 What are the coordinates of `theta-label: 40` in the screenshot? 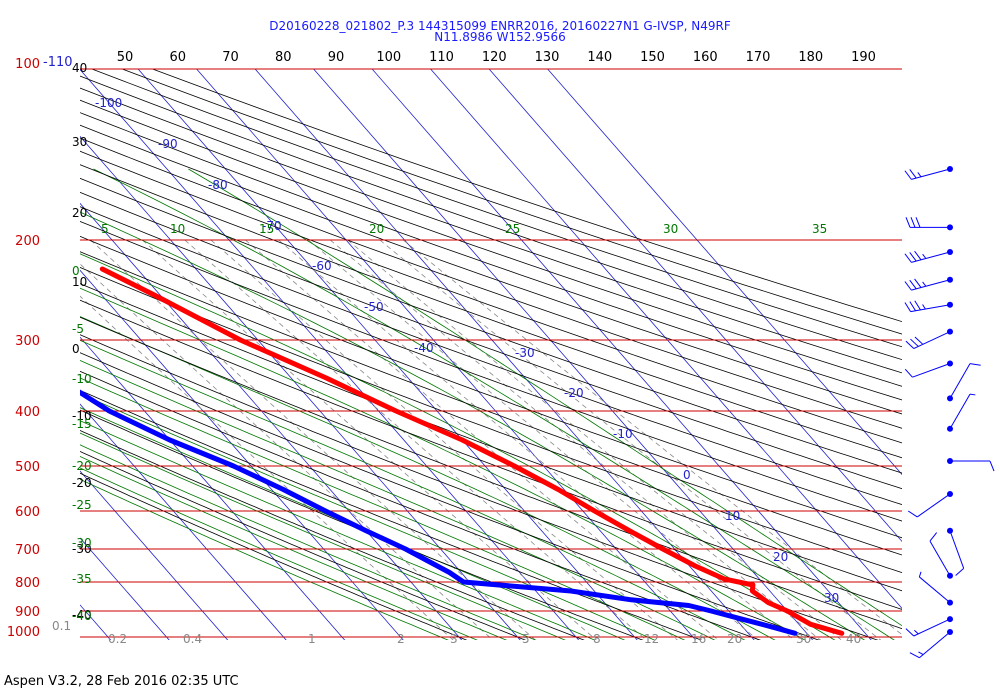 It's located at (79, 68).